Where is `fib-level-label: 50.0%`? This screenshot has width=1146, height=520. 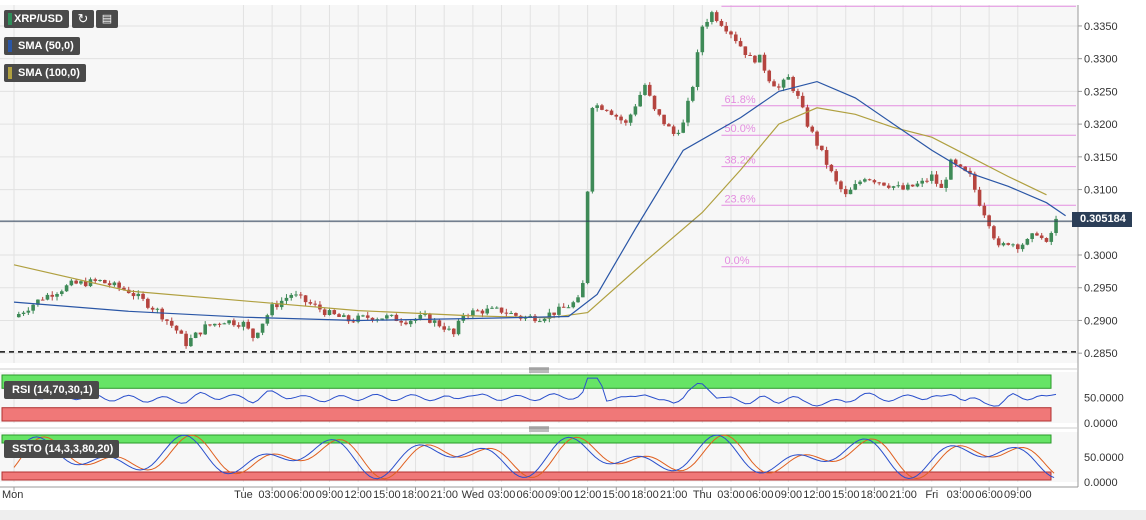
fib-level-label: 50.0% is located at coordinates (739, 129).